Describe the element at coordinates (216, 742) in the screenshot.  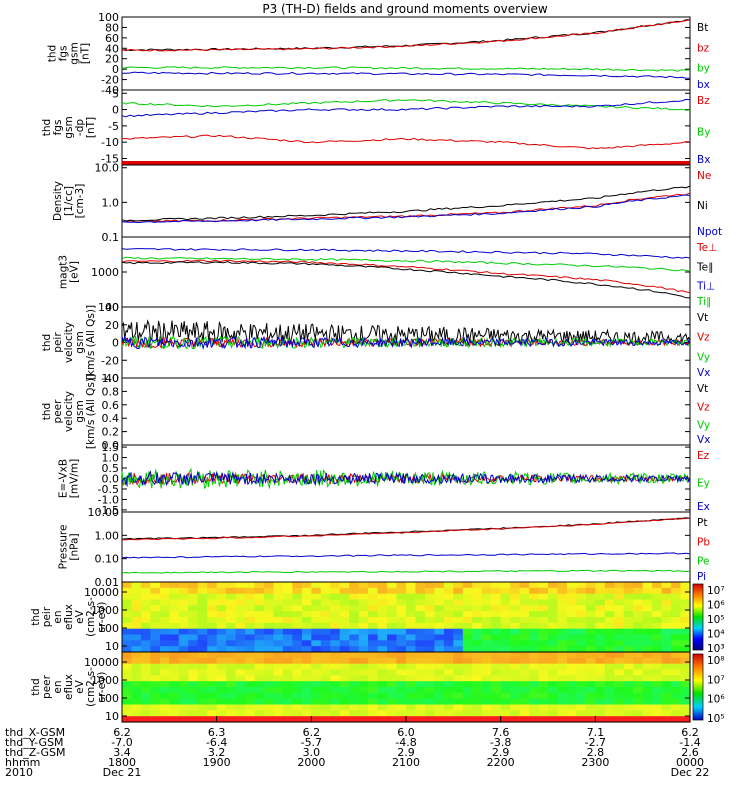
I see `x-tick-label: -6.4` at that location.